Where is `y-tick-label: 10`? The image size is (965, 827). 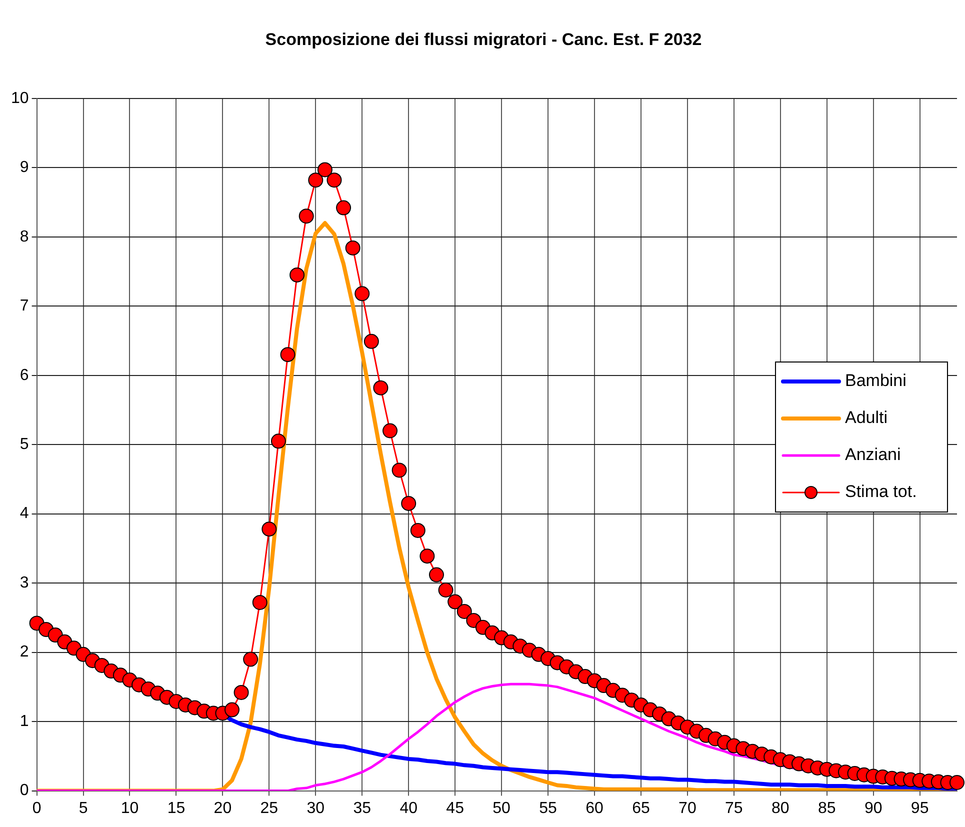 y-tick-label: 10 is located at coordinates (20, 98).